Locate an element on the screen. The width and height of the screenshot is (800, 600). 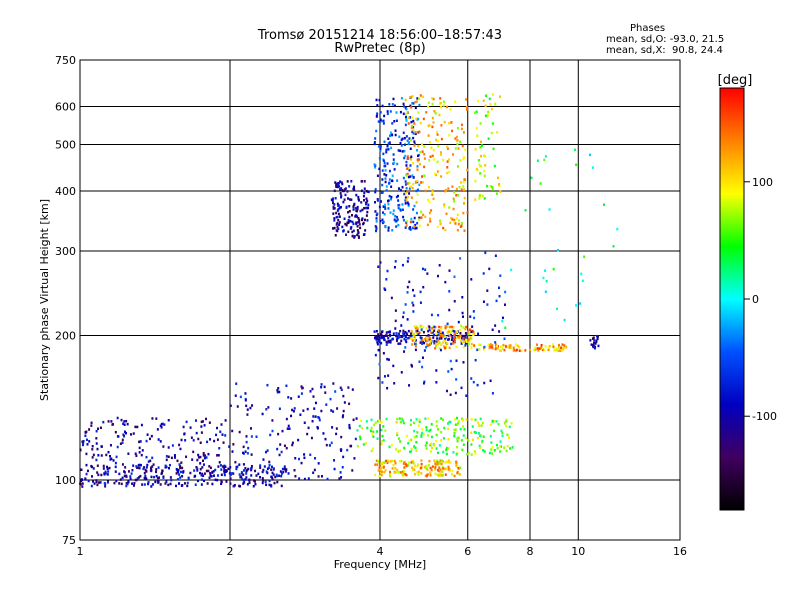
stats-x-line: mean, sd,X: 90.8, 24.4 is located at coordinates (664, 50).